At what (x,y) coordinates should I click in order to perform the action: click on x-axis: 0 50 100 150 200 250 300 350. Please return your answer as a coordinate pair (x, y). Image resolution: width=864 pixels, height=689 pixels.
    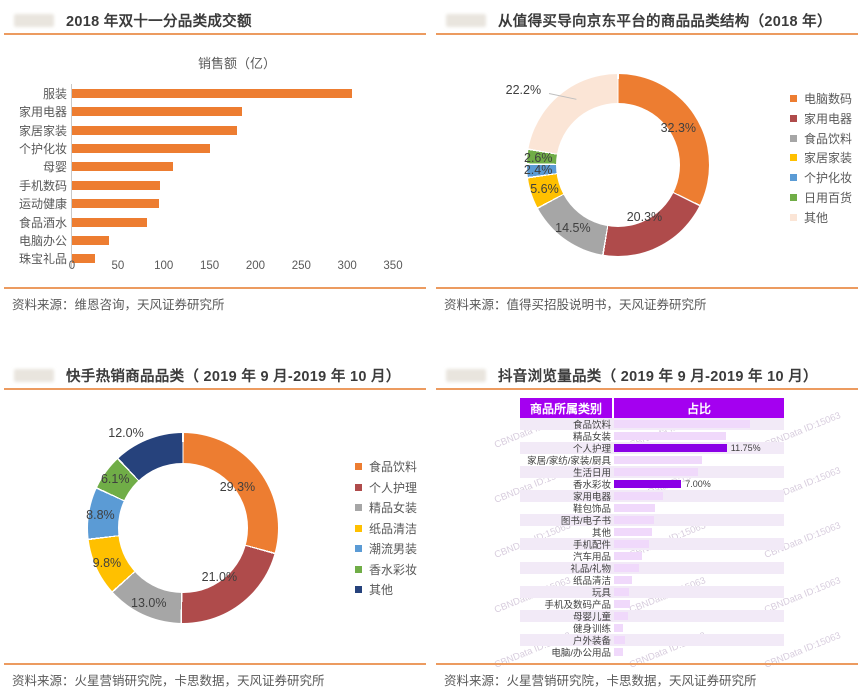
    Looking at the image, I should click on (236, 267).